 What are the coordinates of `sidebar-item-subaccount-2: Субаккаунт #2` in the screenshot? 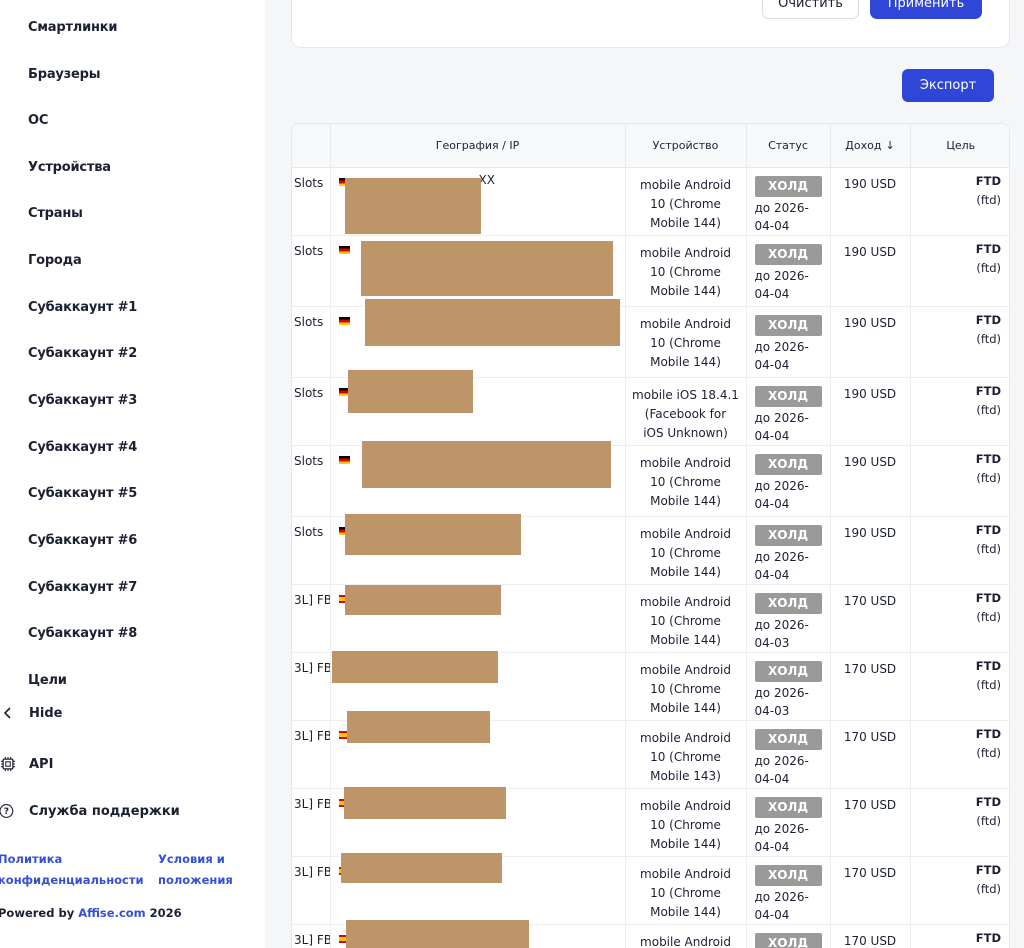 It's located at (83, 353).